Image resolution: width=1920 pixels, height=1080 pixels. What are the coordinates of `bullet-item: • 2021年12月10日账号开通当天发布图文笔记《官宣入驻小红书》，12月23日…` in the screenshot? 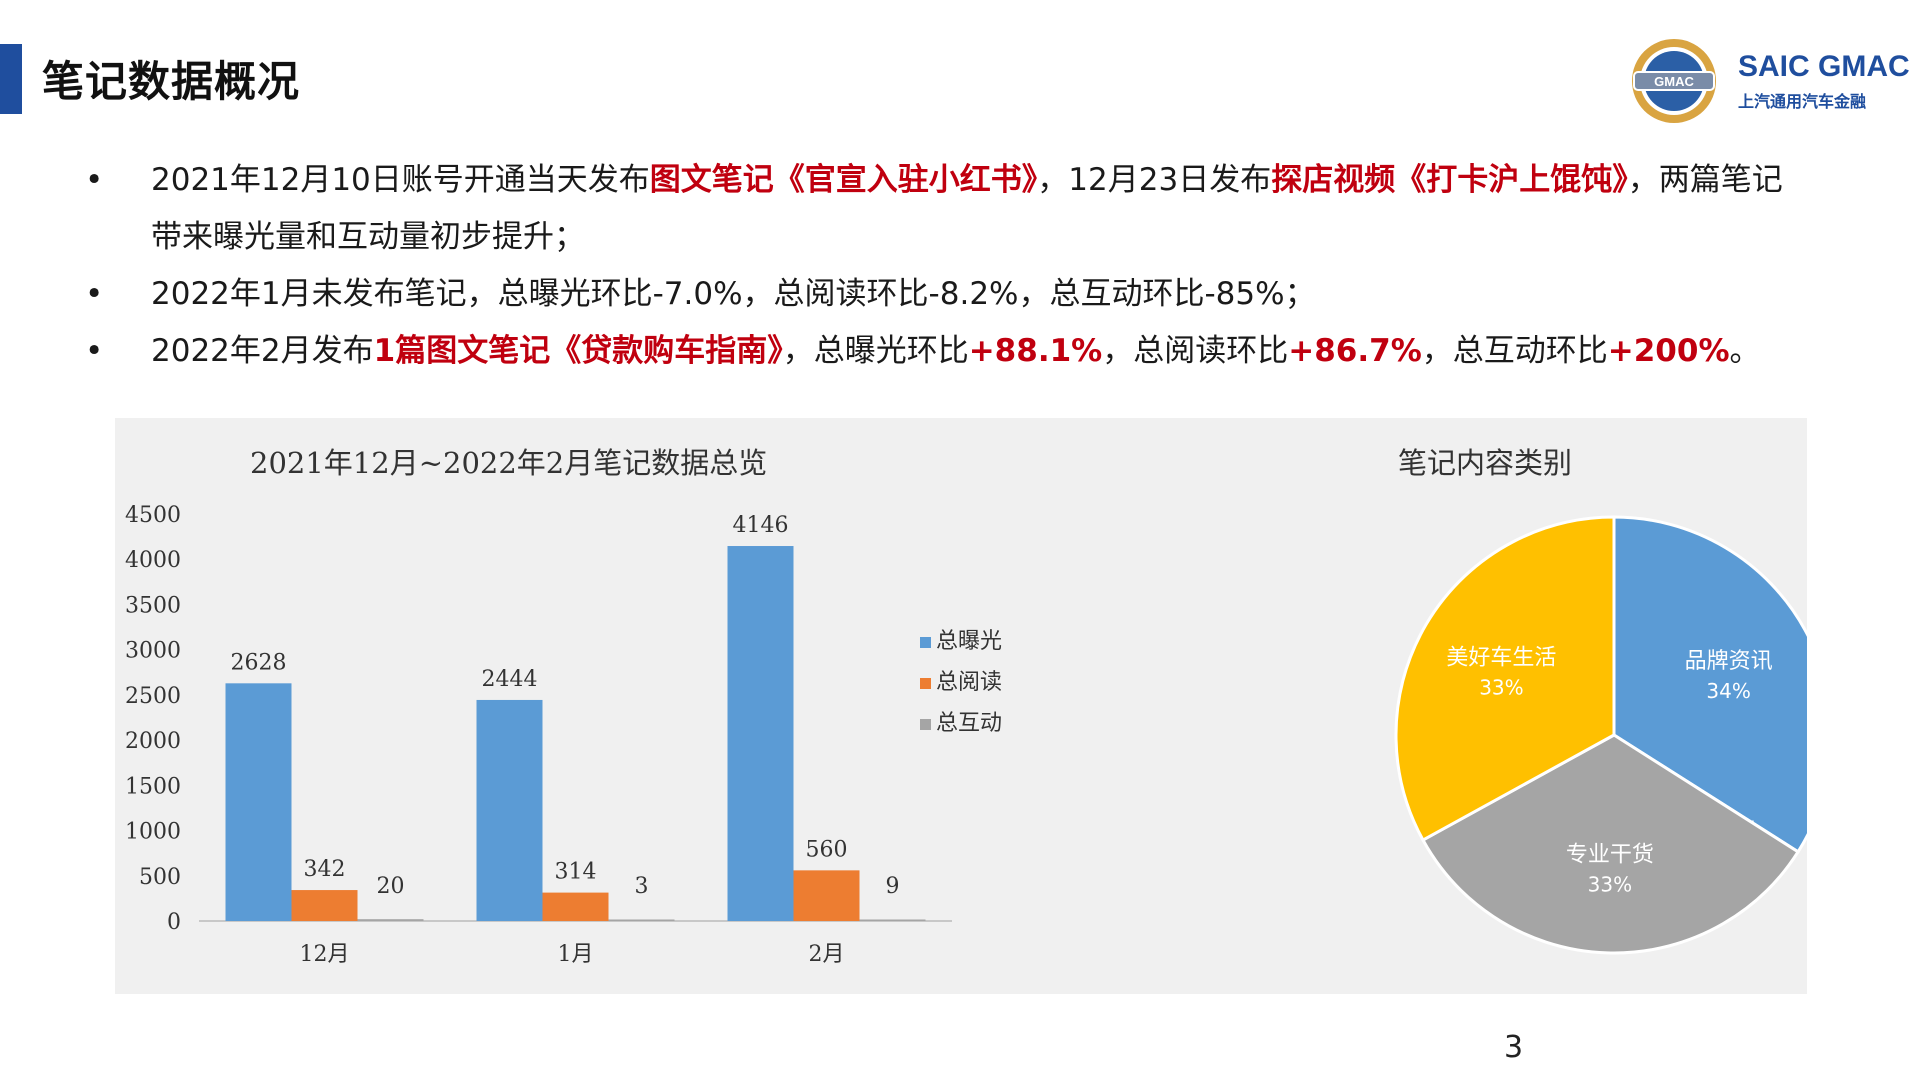 It's located at (945, 209).